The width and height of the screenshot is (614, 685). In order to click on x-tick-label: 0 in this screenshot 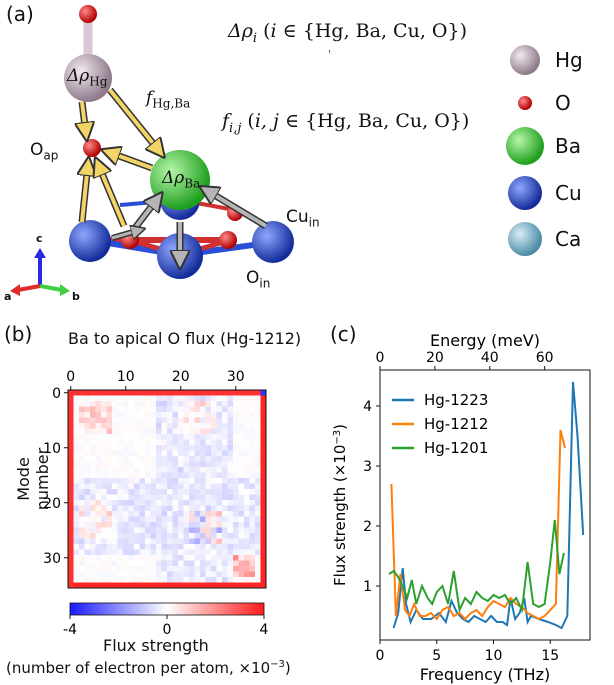, I will do `click(380, 656)`.